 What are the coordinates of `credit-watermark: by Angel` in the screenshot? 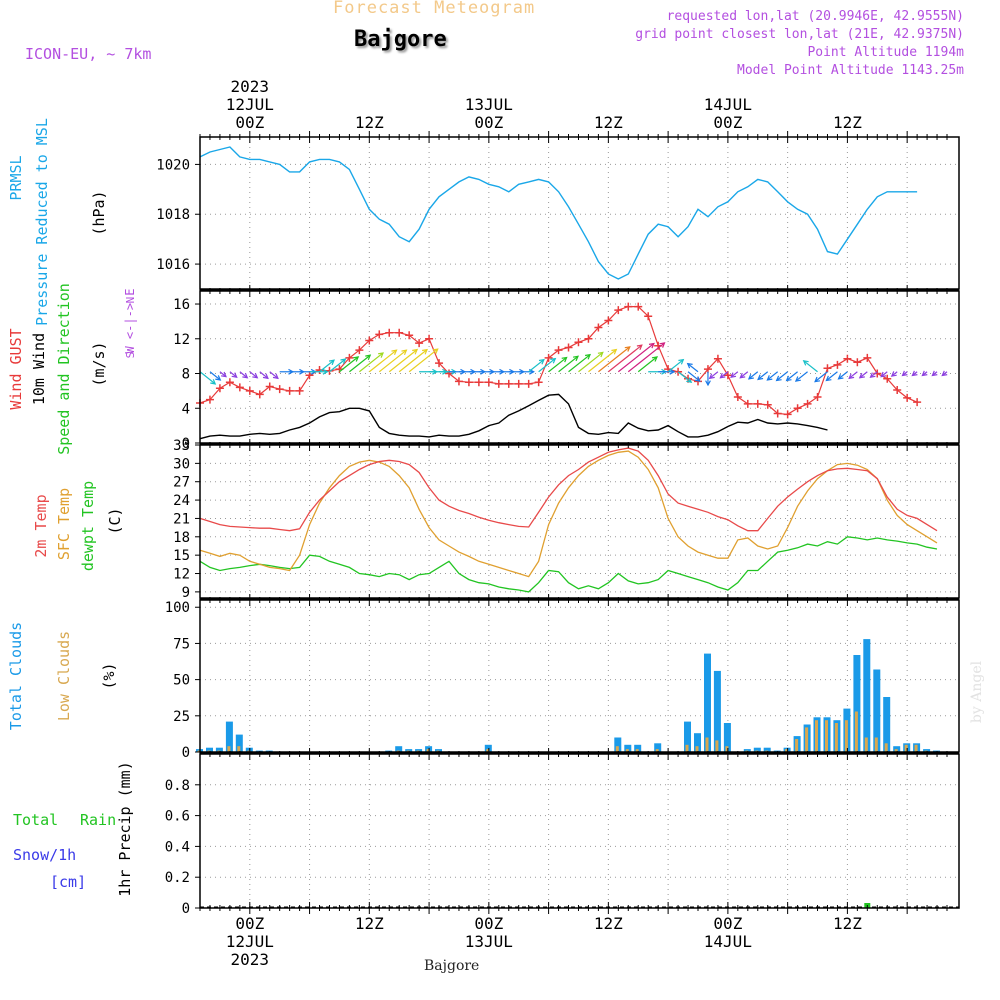 It's located at (977, 692).